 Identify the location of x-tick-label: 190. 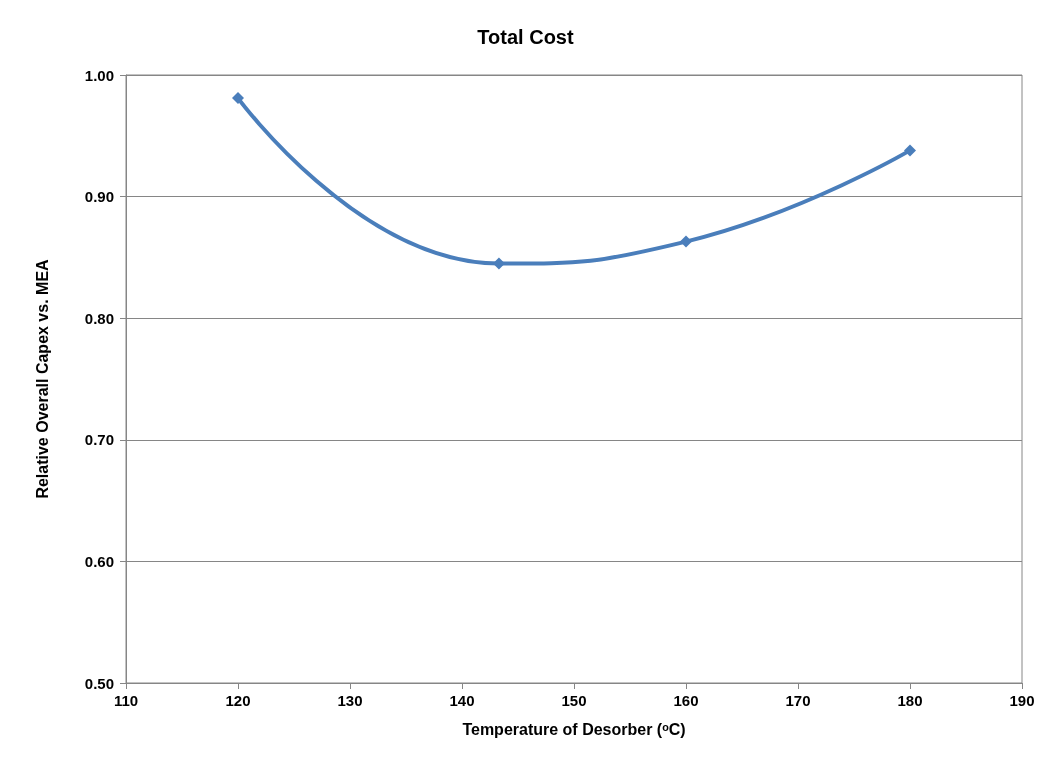
(1022, 700).